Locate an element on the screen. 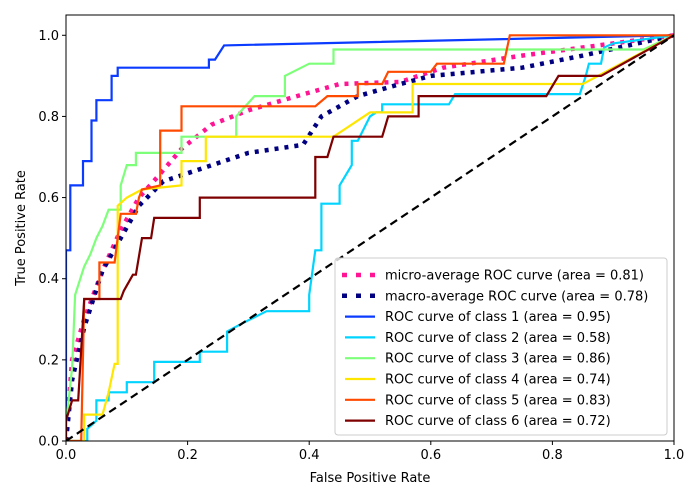 The image size is (700, 500). y-tick-label: 1.0 is located at coordinates (48, 36).